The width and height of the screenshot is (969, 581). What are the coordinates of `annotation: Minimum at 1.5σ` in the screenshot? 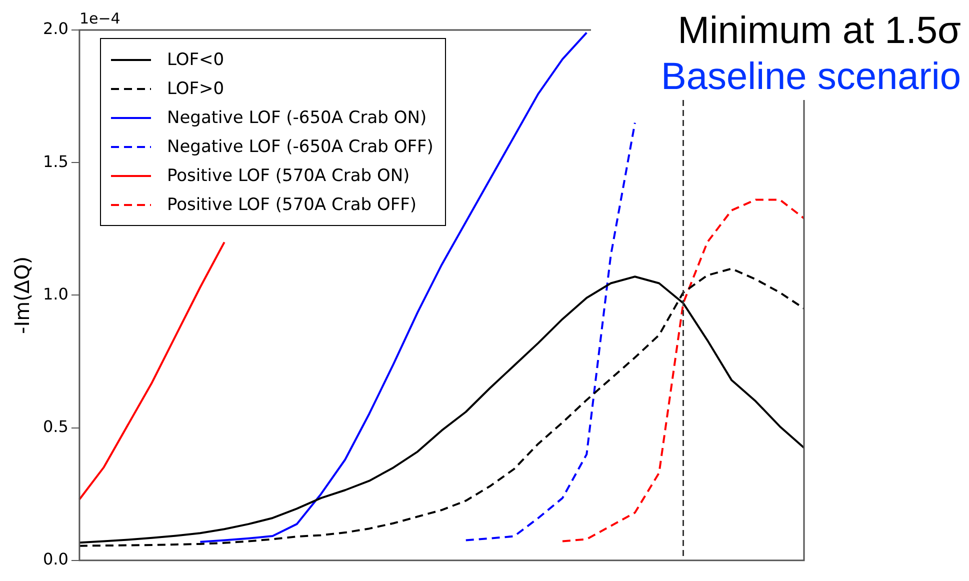 It's located at (776, 31).